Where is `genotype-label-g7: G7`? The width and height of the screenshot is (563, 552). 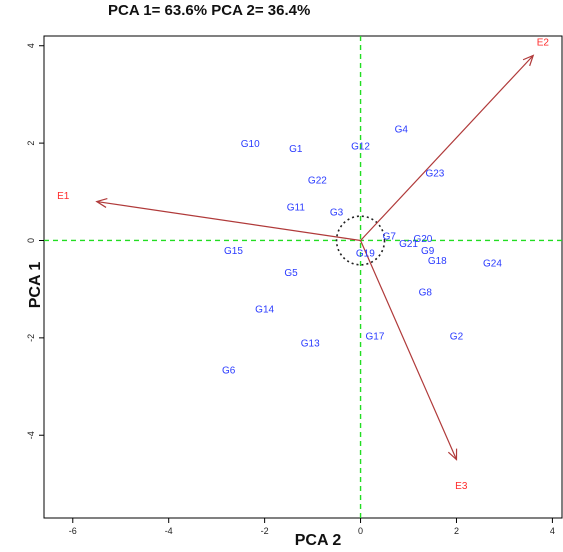
genotype-label-g7: G7 is located at coordinates (390, 237).